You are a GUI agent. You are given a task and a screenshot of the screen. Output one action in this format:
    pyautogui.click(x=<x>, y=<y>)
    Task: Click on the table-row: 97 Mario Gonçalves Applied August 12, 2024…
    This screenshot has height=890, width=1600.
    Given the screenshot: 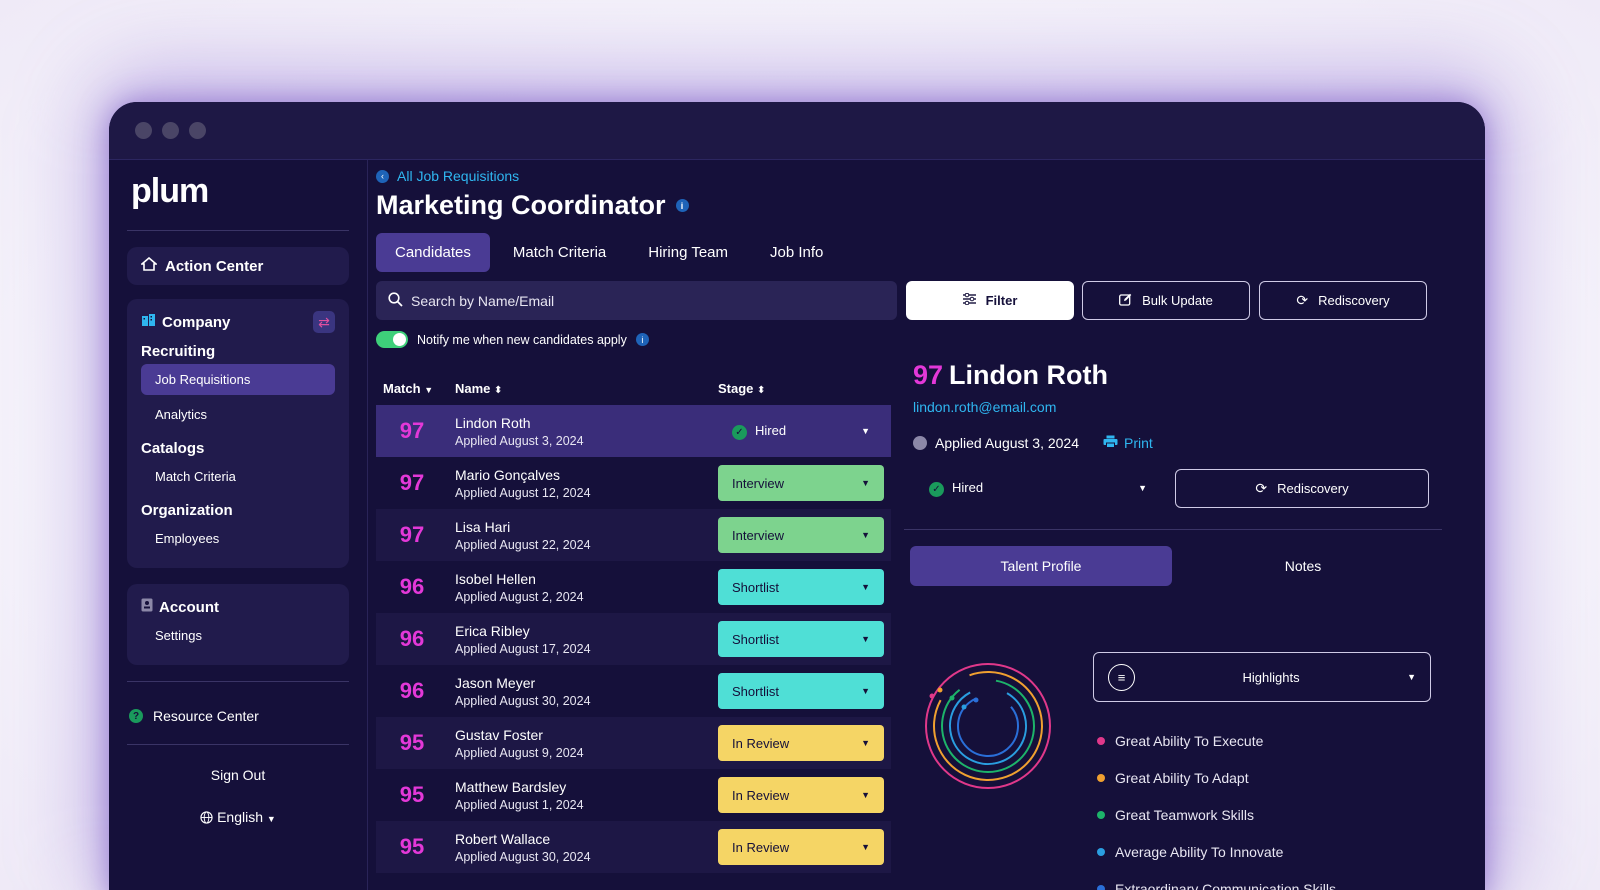 What is the action you would take?
    pyautogui.click(x=633, y=483)
    